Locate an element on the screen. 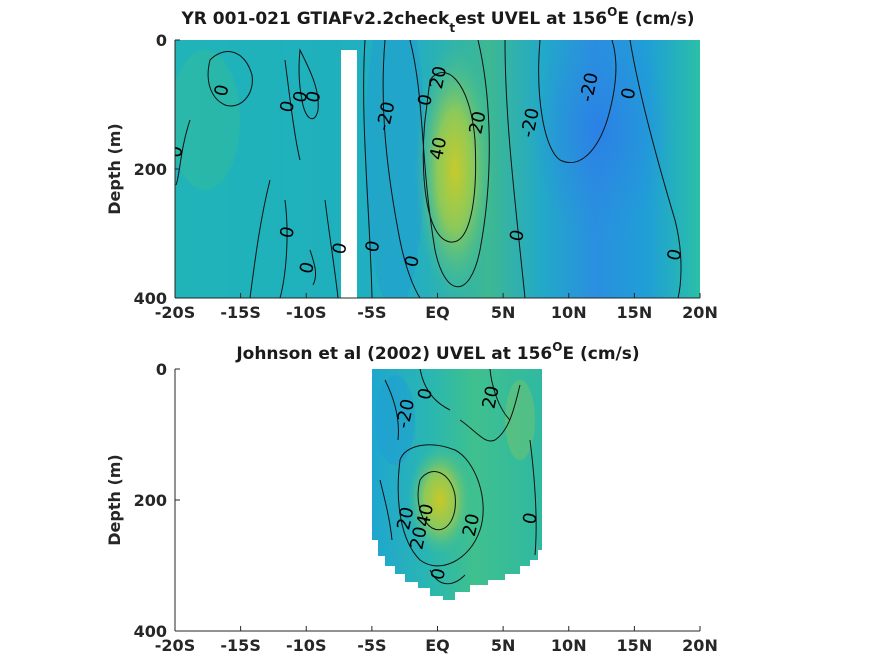 The width and height of the screenshot is (875, 656). contours-obs is located at coordinates (458, 477).